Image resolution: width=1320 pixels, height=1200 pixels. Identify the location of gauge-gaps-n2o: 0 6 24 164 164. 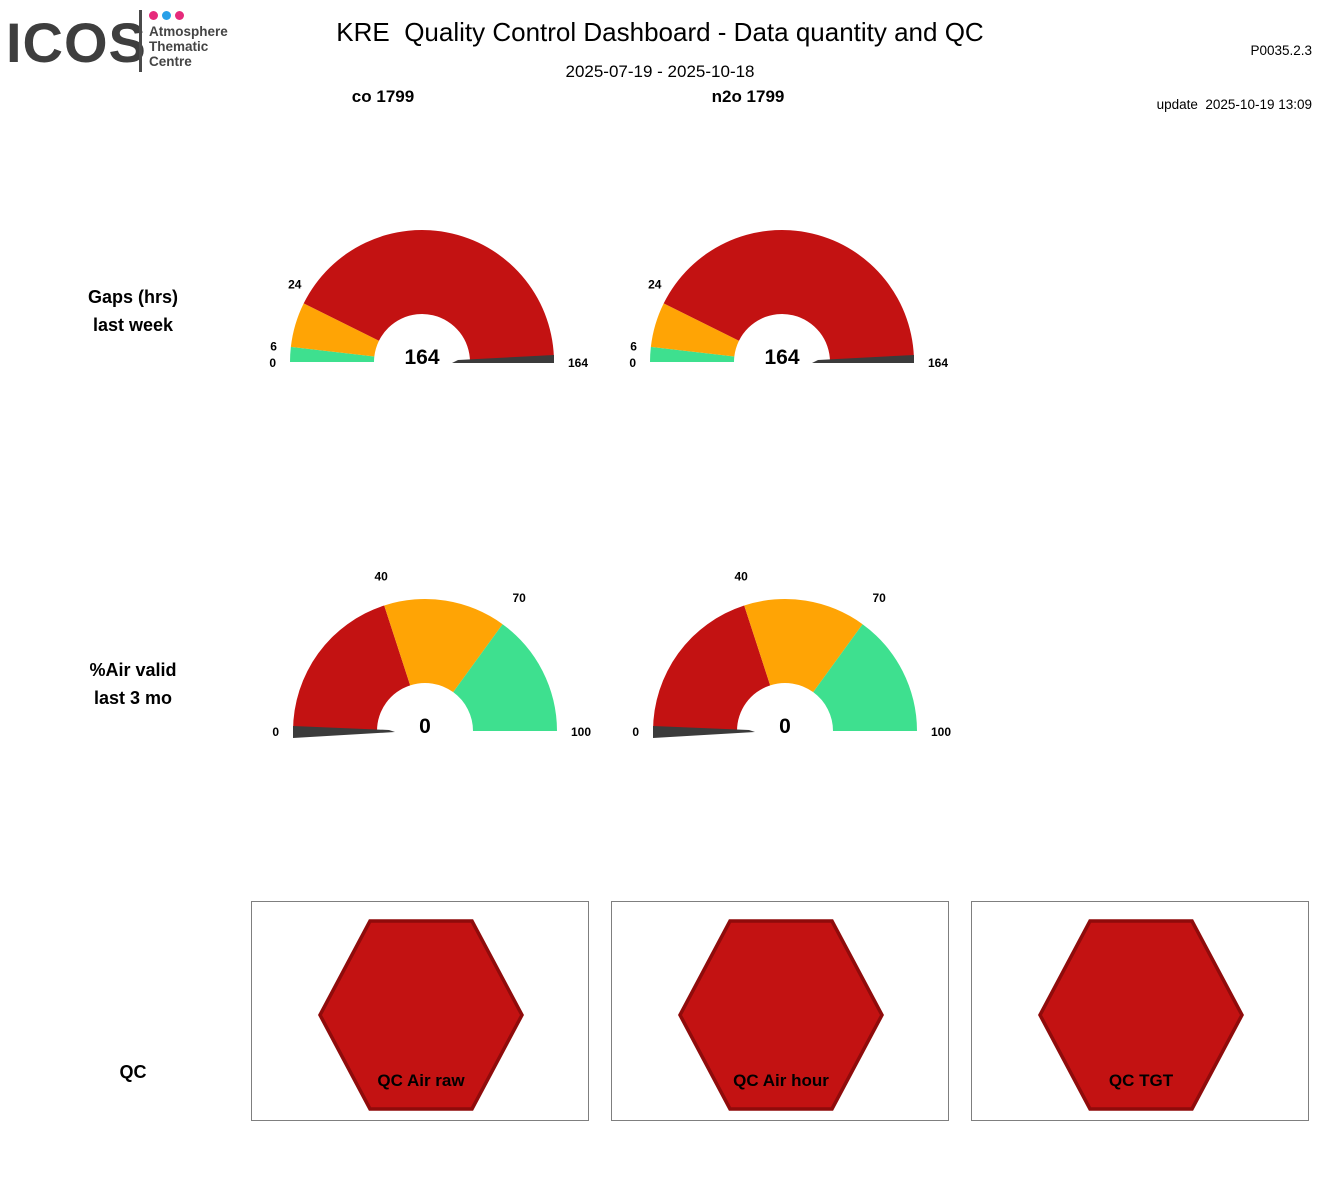
(788, 300).